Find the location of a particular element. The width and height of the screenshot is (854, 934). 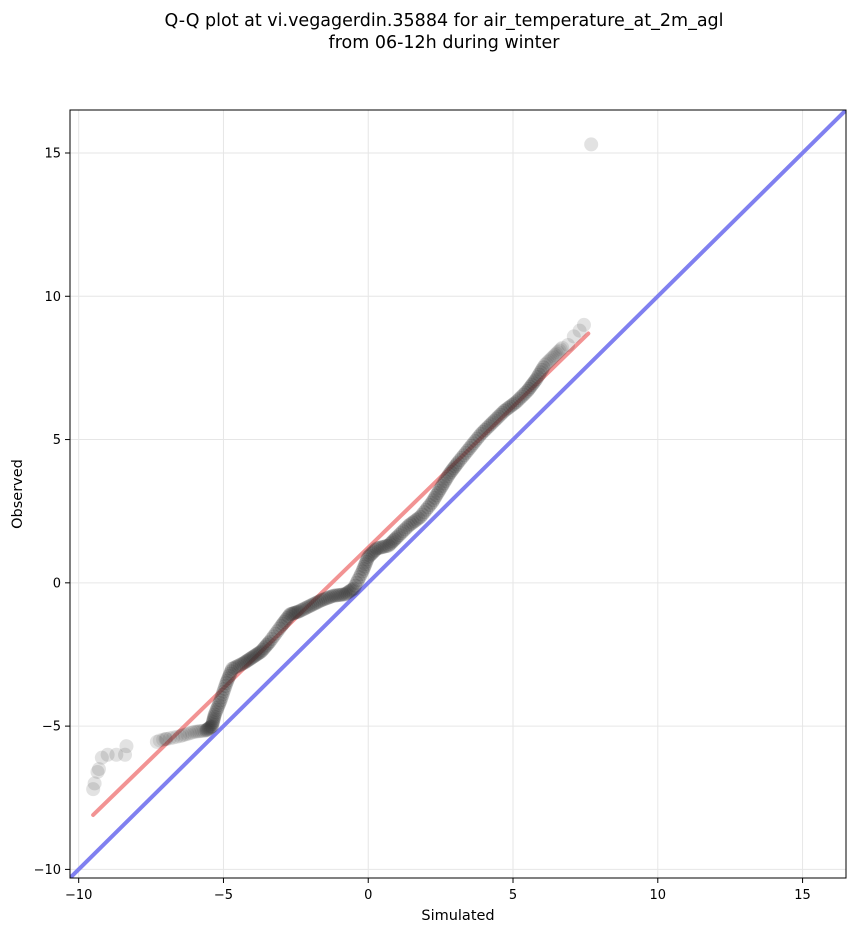

y-tick-label: 0 is located at coordinates (57, 583).